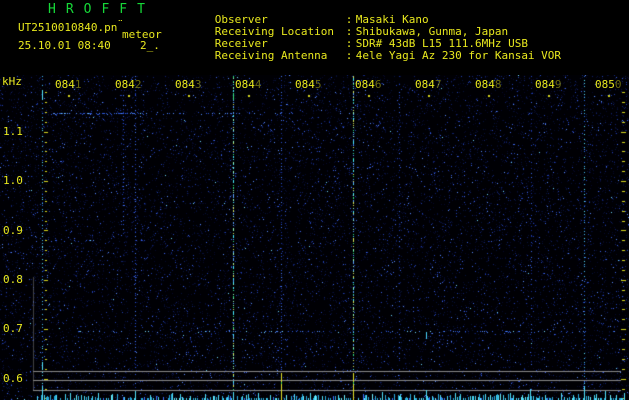 This screenshot has width=629, height=400. What do you see at coordinates (150, 45) in the screenshot?
I see `count-label: 2_.` at bounding box center [150, 45].